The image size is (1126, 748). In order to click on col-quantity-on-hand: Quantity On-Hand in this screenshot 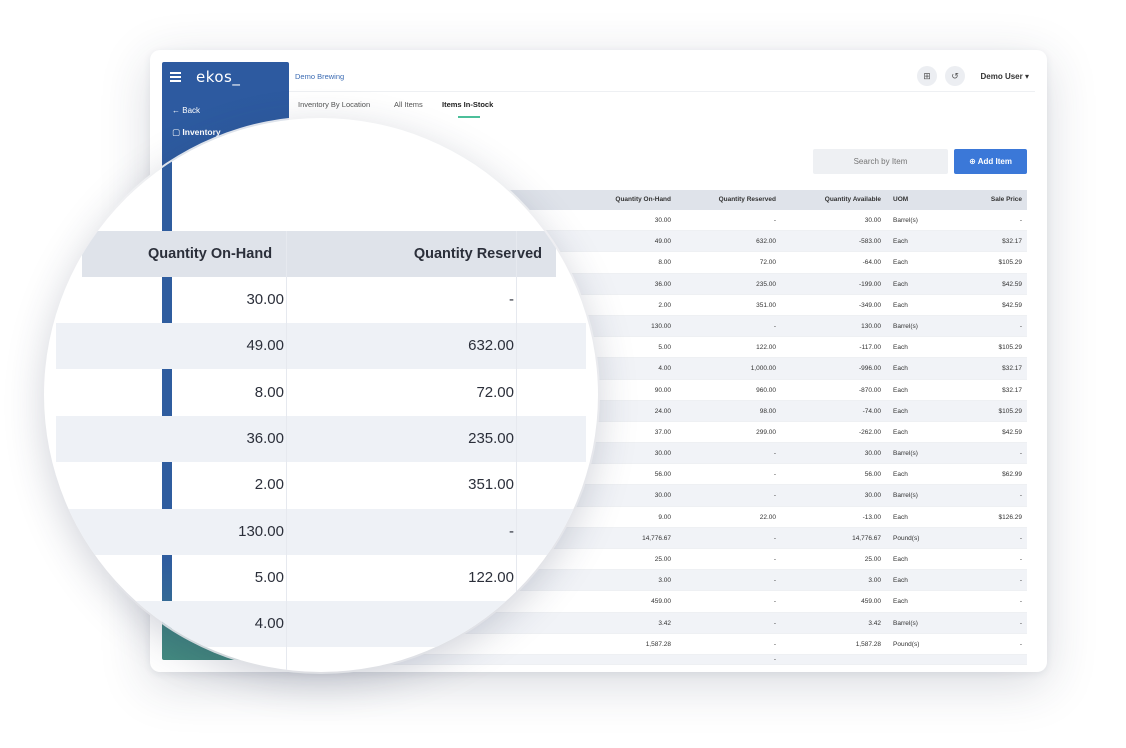, I will do `click(643, 199)`.